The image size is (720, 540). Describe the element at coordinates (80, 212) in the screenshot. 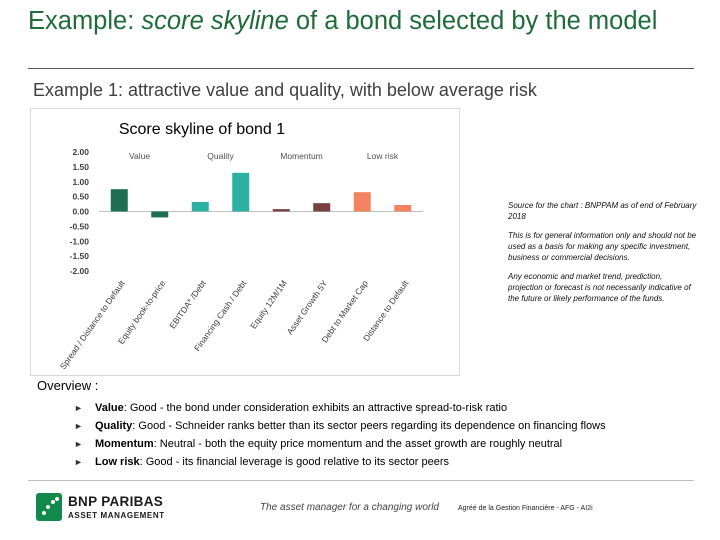

I see `y-tick-label: 0.00` at that location.